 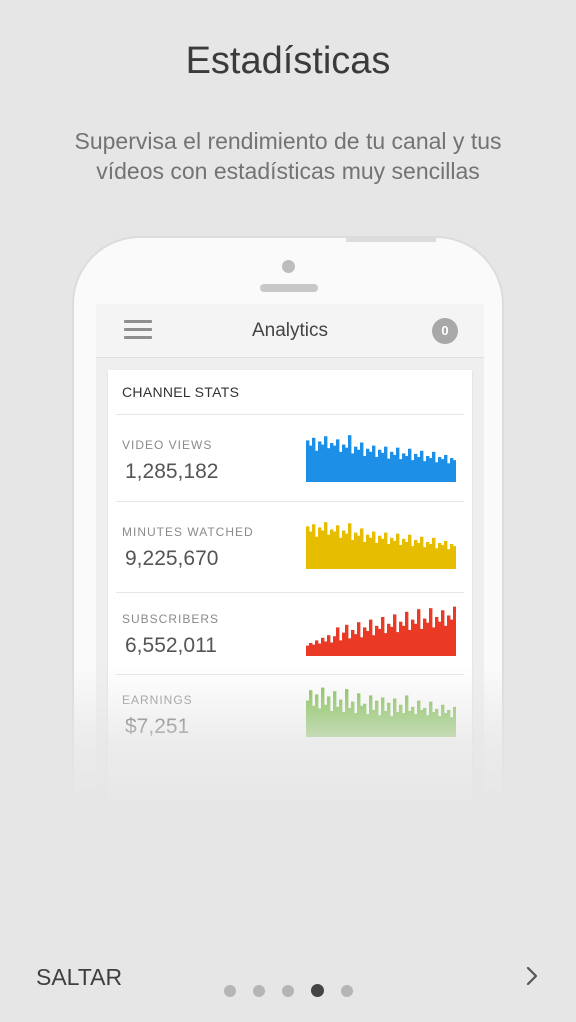 I want to click on skip-button: SALTAR, so click(x=79, y=977).